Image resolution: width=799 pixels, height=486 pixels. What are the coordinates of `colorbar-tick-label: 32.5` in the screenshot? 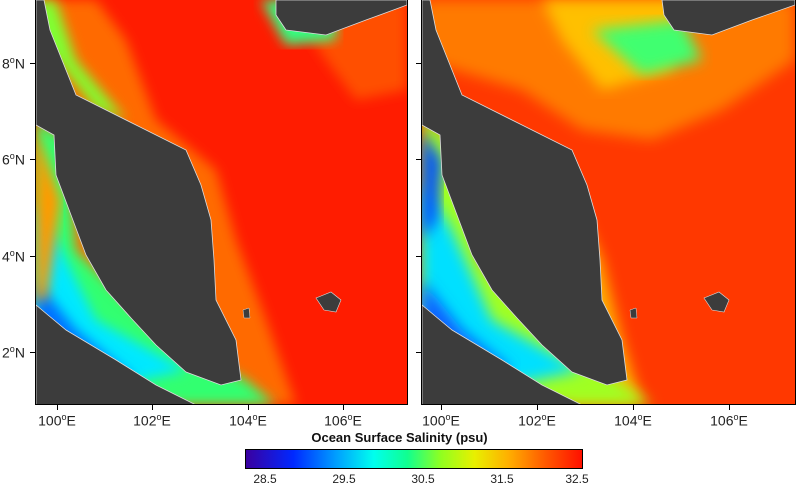 It's located at (577, 479).